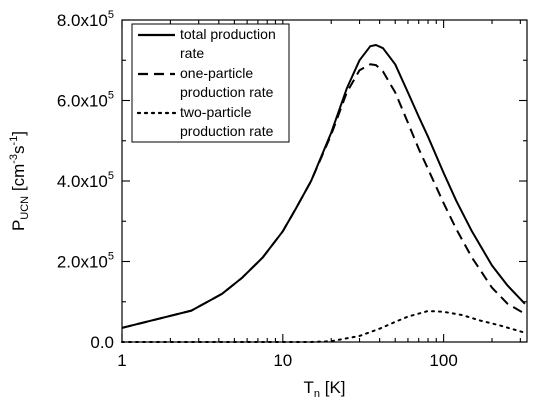 The image size is (550, 417). I want to click on y-axis-label-unit-open: [cm, so click(18, 180).